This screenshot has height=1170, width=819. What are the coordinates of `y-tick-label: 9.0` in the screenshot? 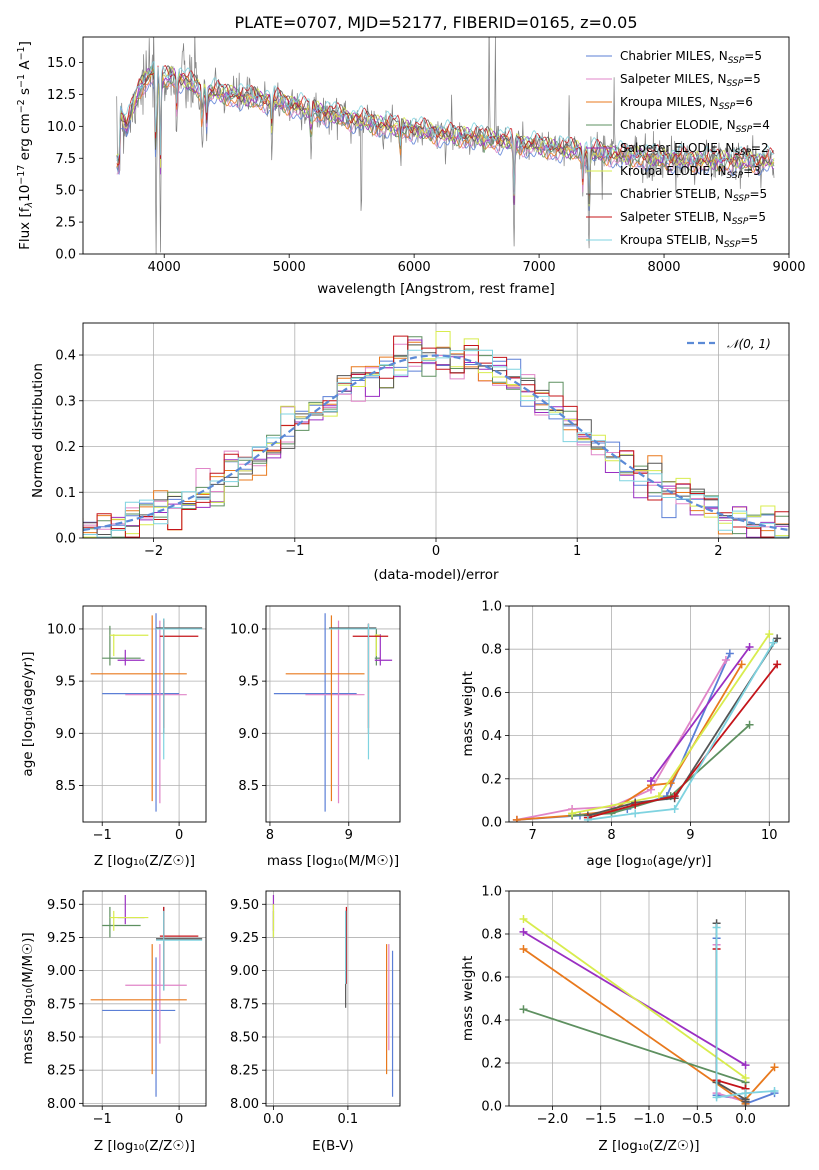 It's located at (65, 734).